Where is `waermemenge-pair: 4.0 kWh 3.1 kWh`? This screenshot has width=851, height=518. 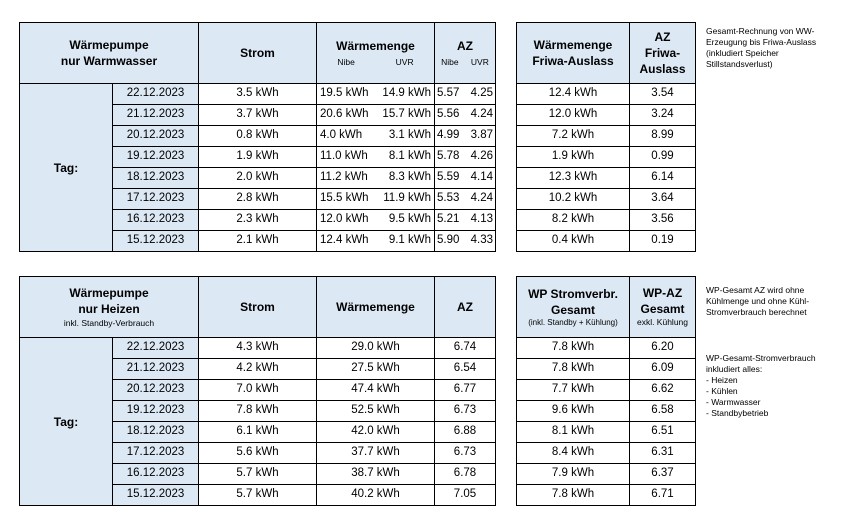 waermemenge-pair: 4.0 kWh 3.1 kWh is located at coordinates (376, 135).